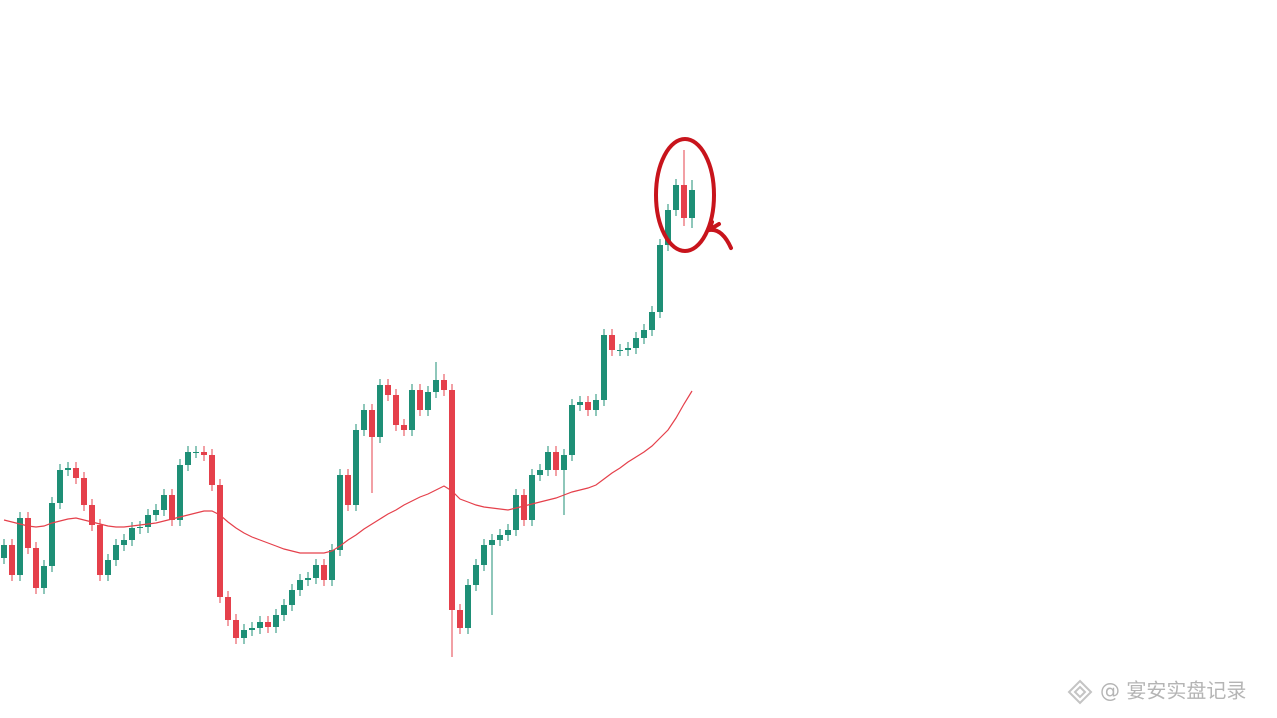  Describe the element at coordinates (348, 472) in the screenshot. I see `moving-average` at that location.